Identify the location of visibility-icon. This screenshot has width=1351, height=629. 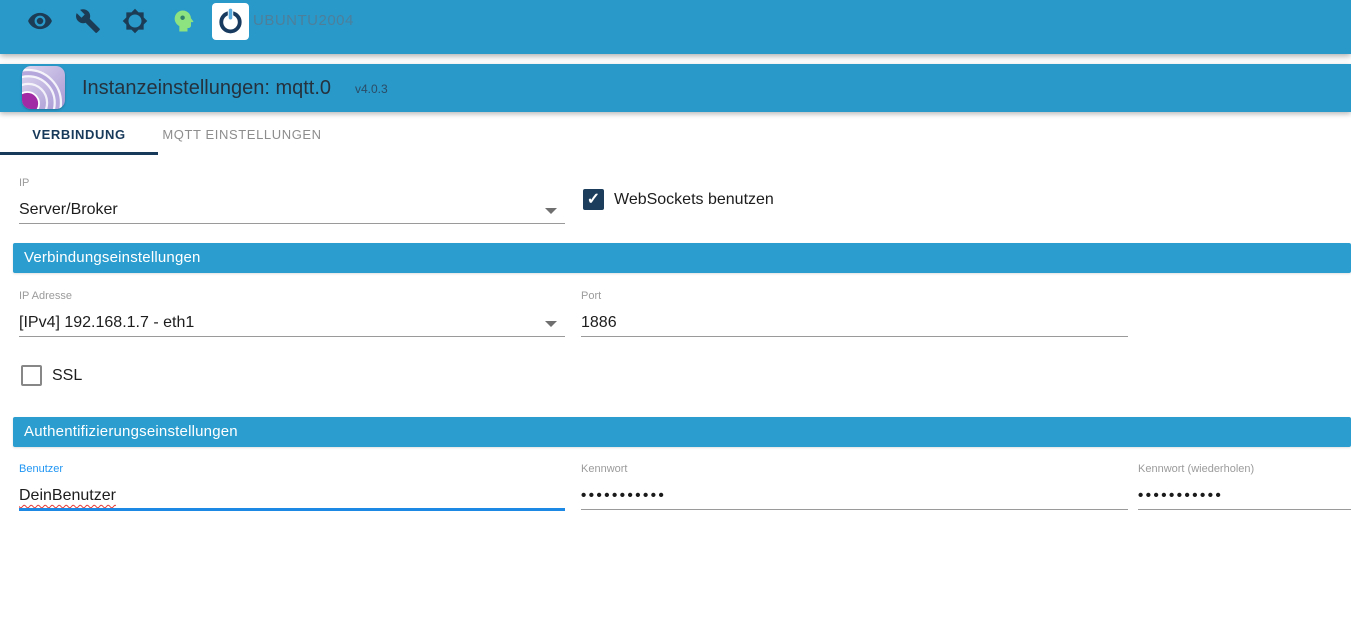
(40, 21).